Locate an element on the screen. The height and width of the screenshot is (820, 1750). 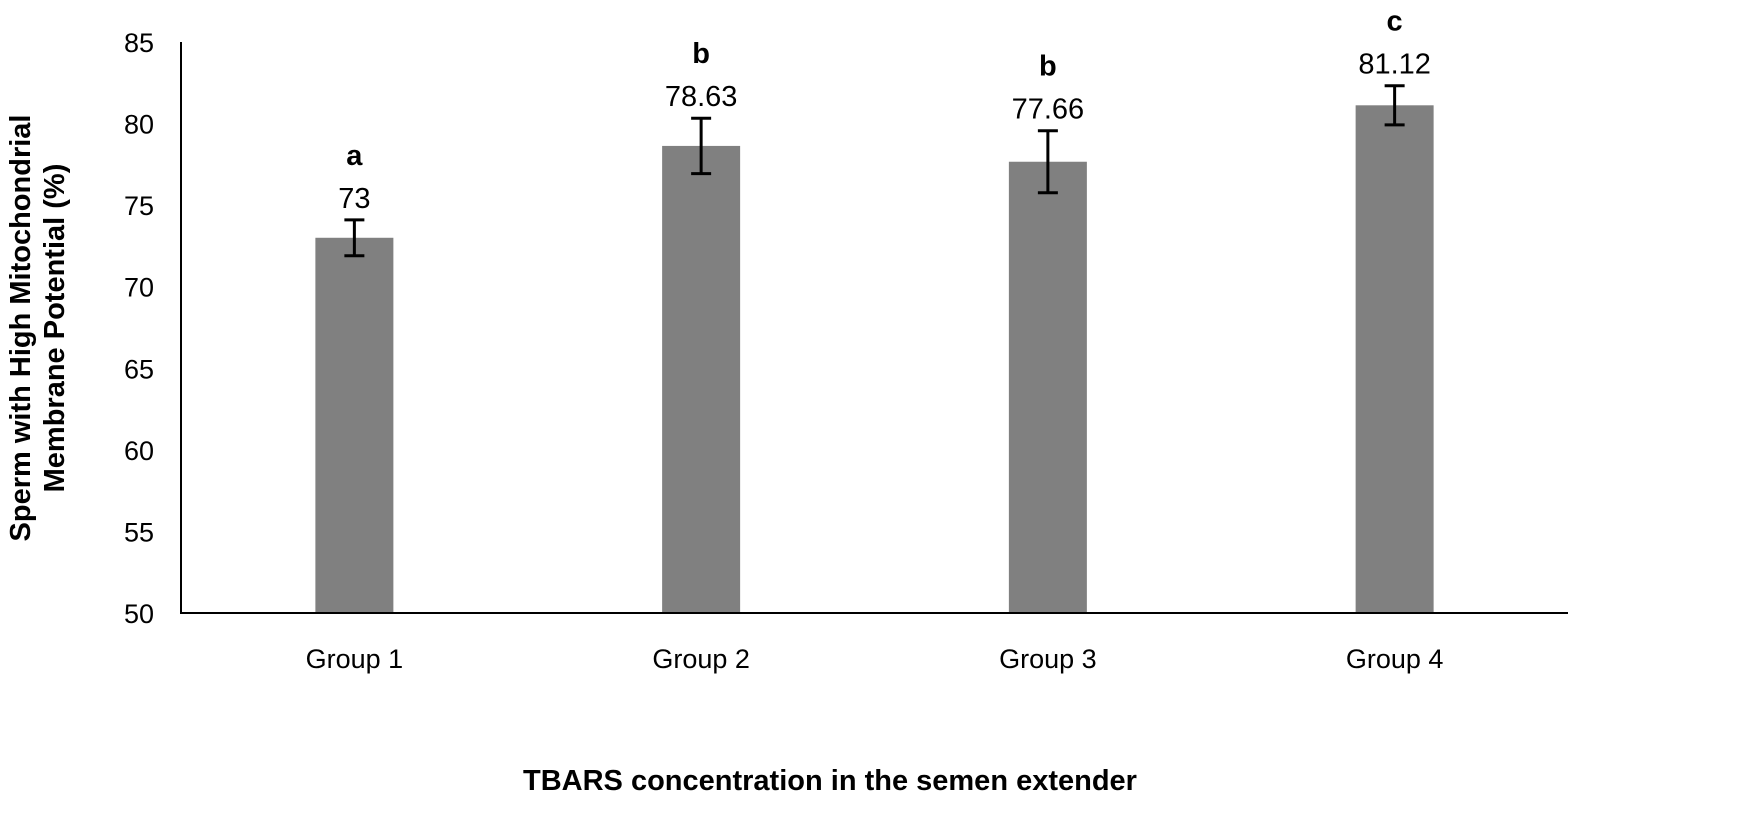
y-axis-label-line-1: Sperm with High Mitochondrial is located at coordinates (21, 328).